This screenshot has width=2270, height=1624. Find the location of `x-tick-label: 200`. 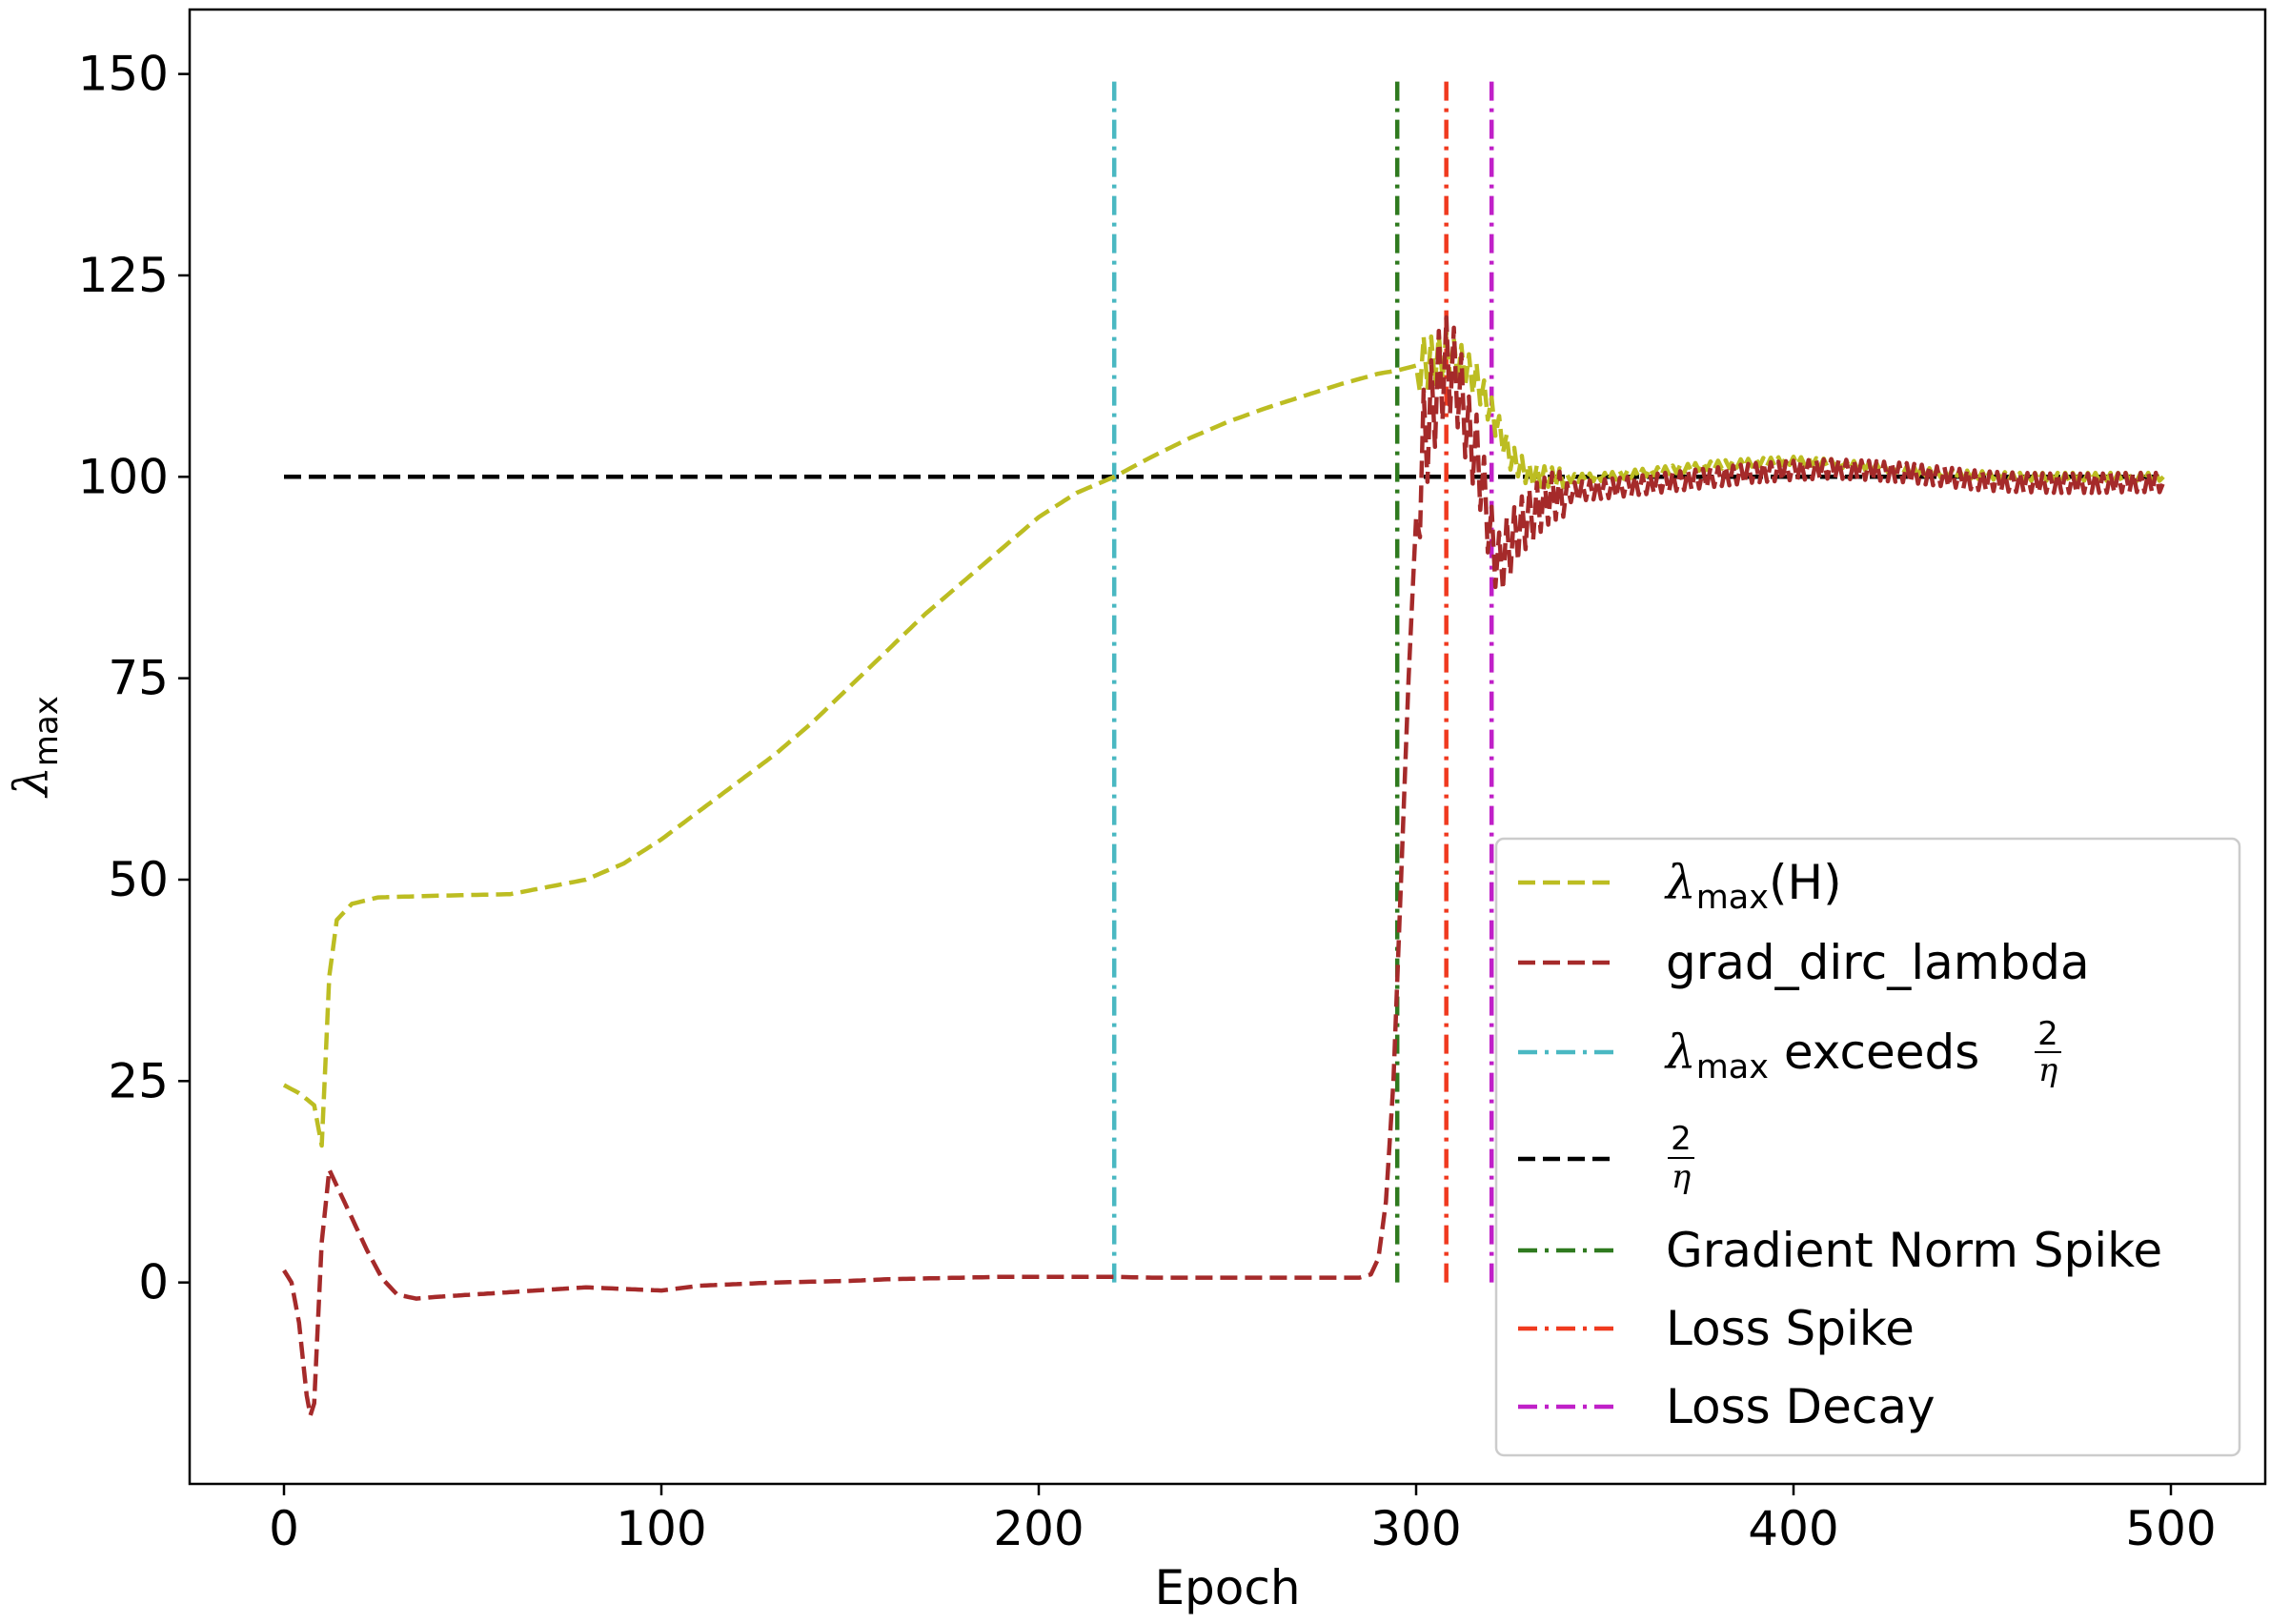

x-tick-label: 200 is located at coordinates (1039, 1528).